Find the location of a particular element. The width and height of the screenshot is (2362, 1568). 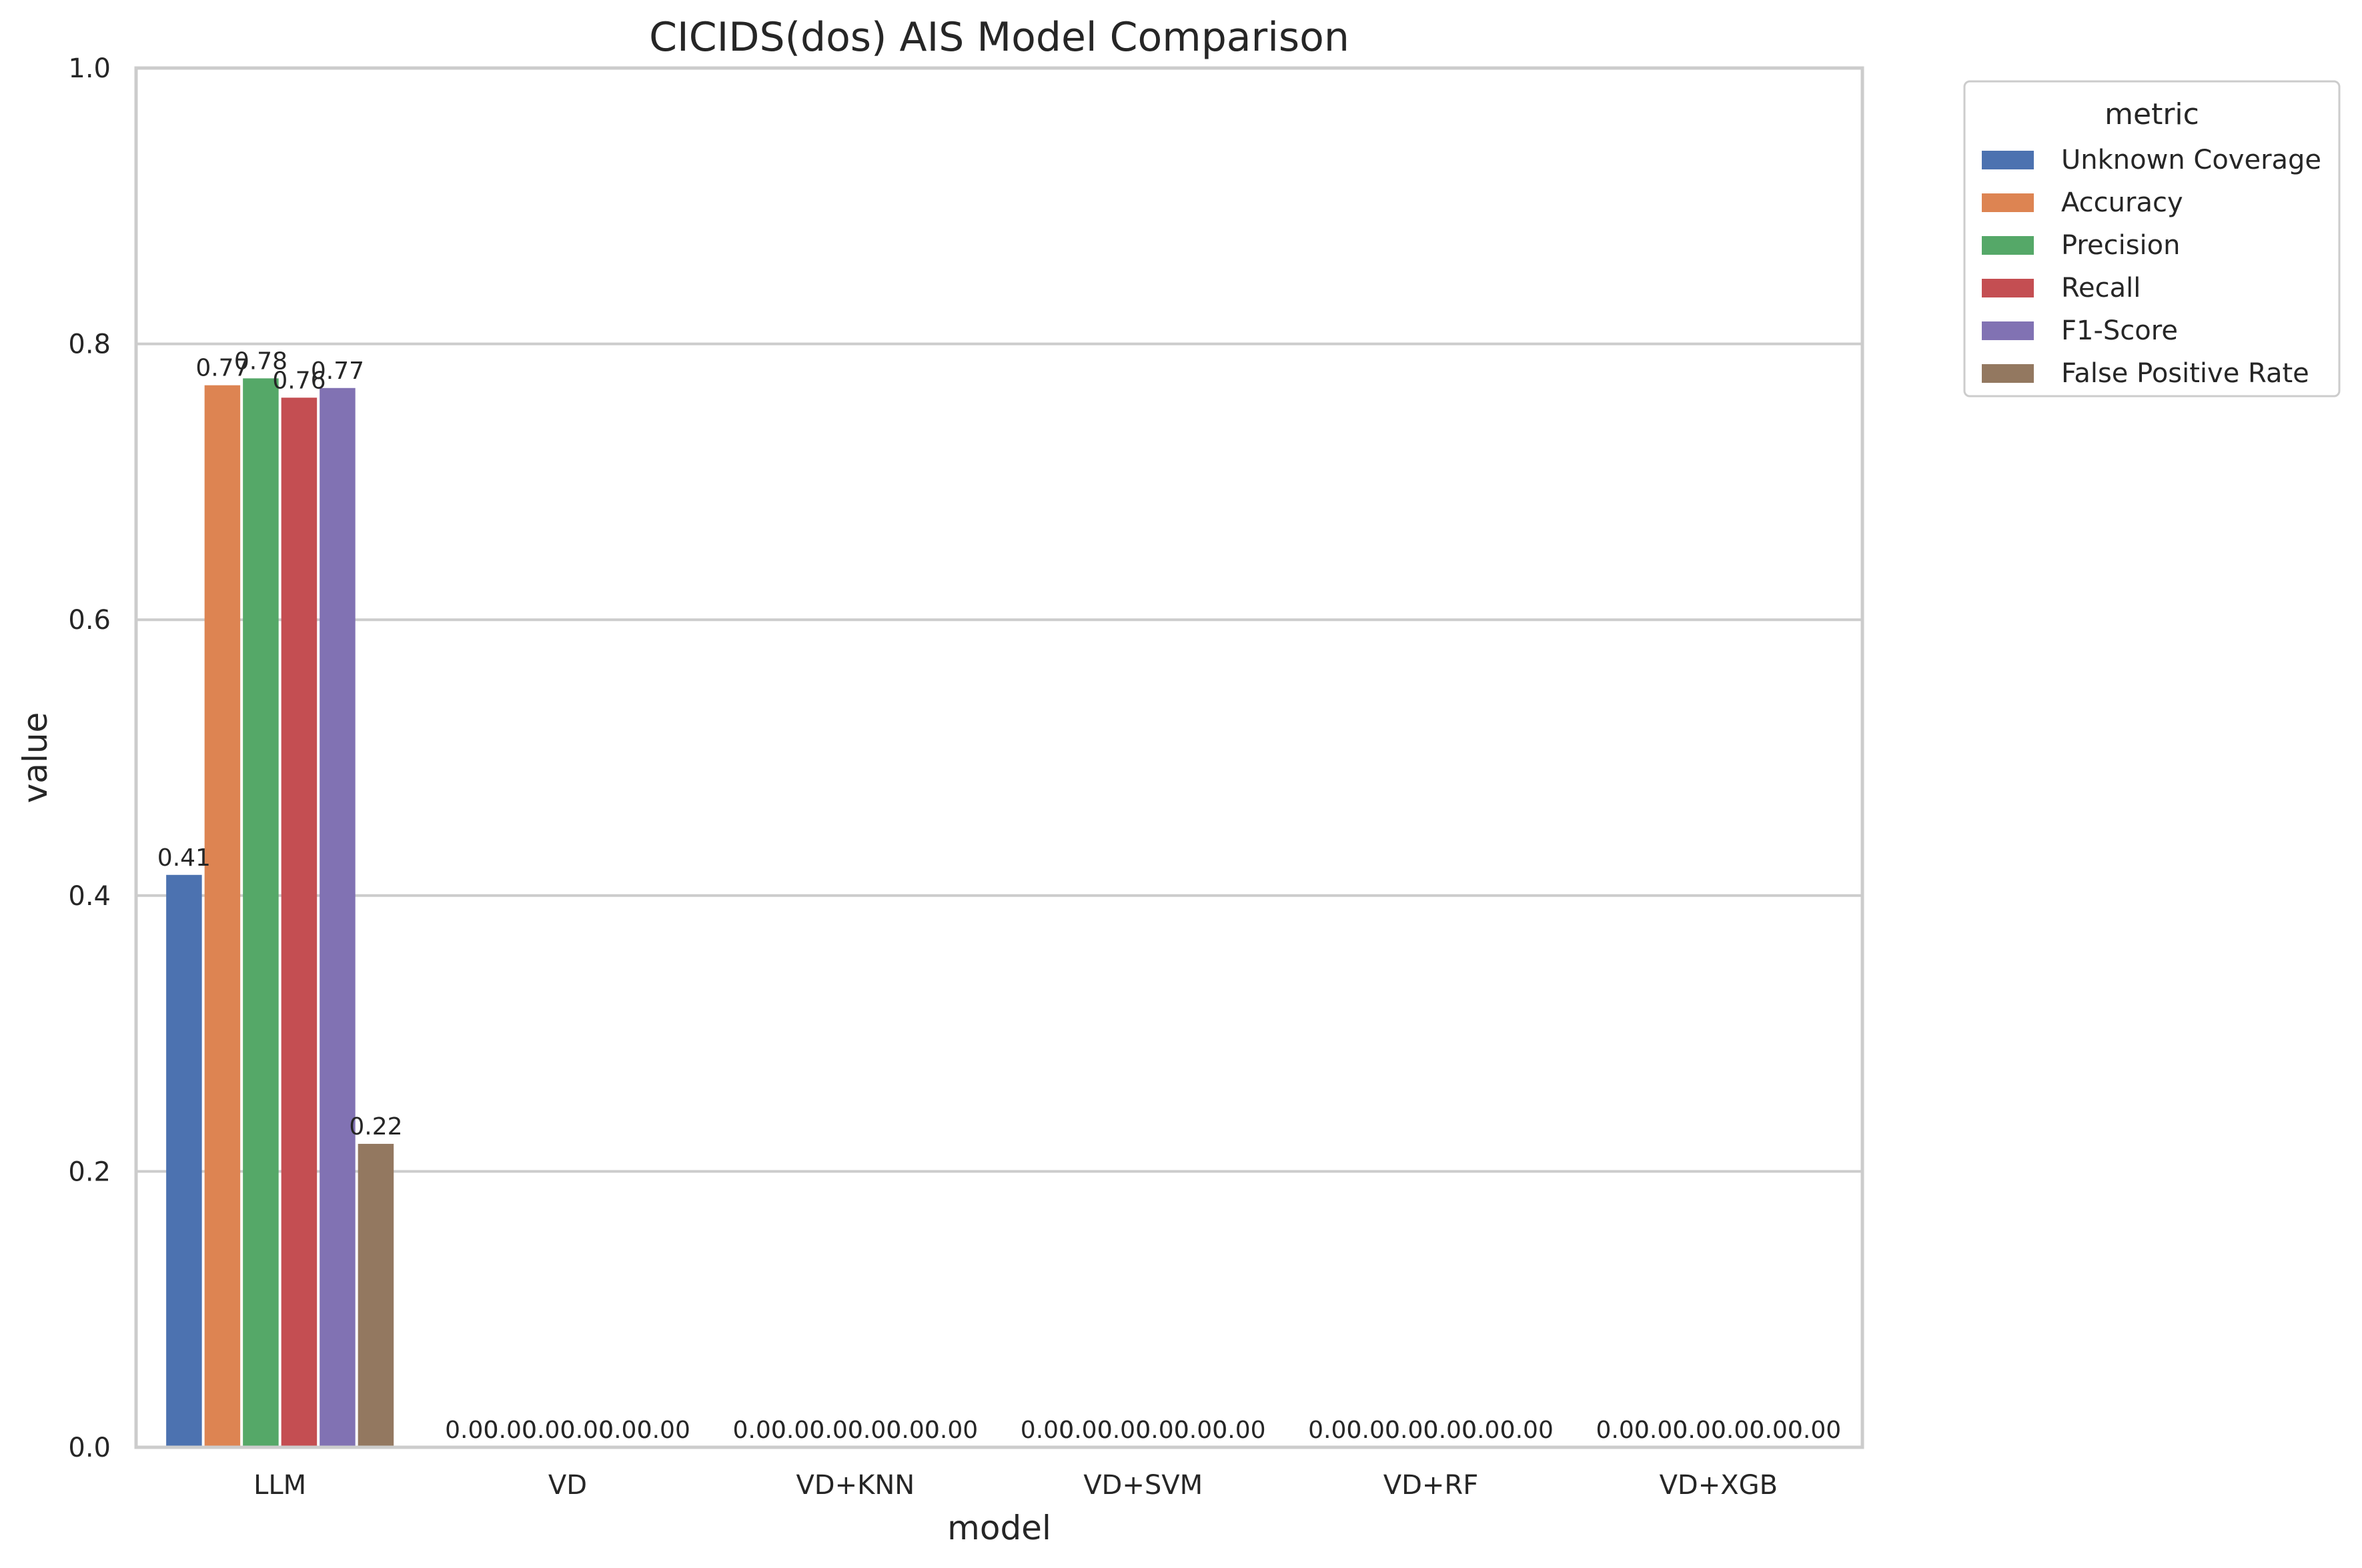

x-tick-label: VD+SVM is located at coordinates (1143, 1485).